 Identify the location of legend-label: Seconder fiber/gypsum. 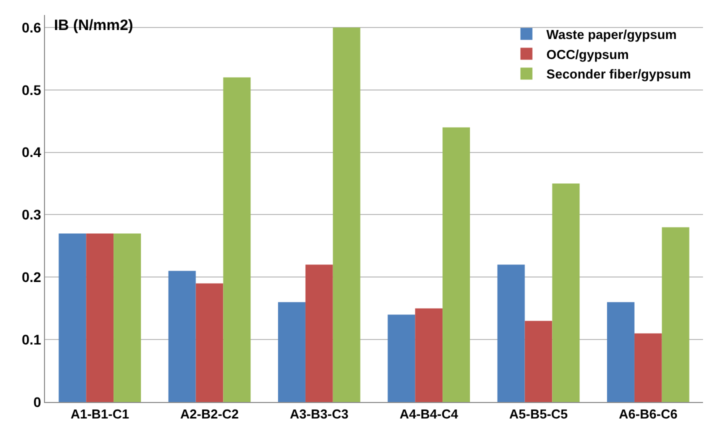
(618, 74).